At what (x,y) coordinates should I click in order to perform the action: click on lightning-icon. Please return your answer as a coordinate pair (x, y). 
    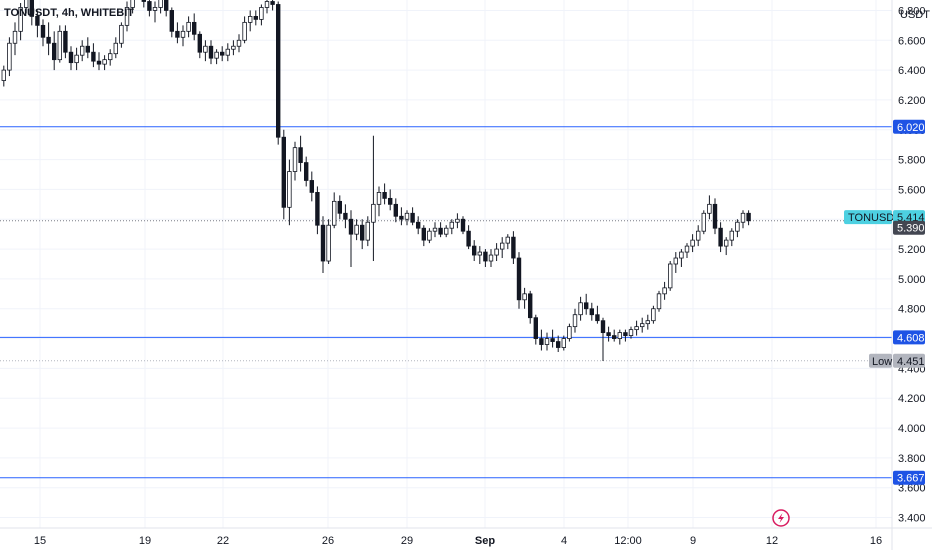
    Looking at the image, I should click on (781, 518).